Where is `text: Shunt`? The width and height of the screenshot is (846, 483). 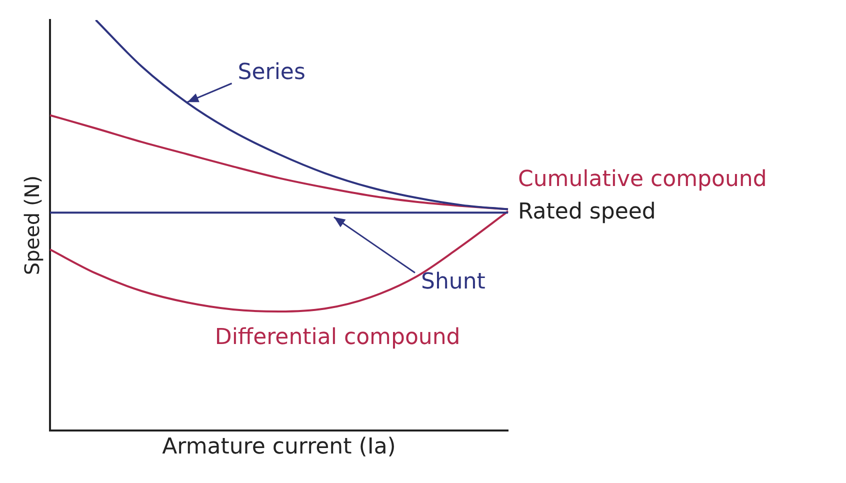 text: Shunt is located at coordinates (453, 282).